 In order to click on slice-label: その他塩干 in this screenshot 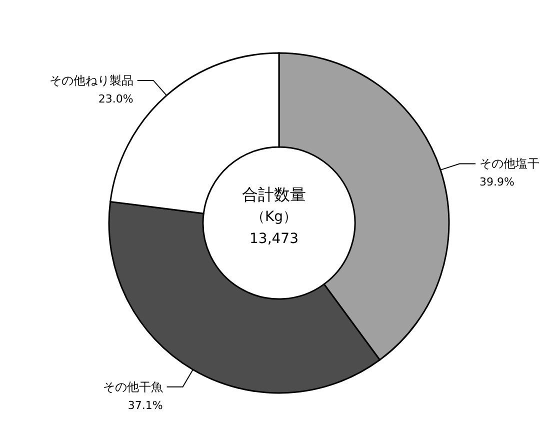, I will do `click(510, 163)`.